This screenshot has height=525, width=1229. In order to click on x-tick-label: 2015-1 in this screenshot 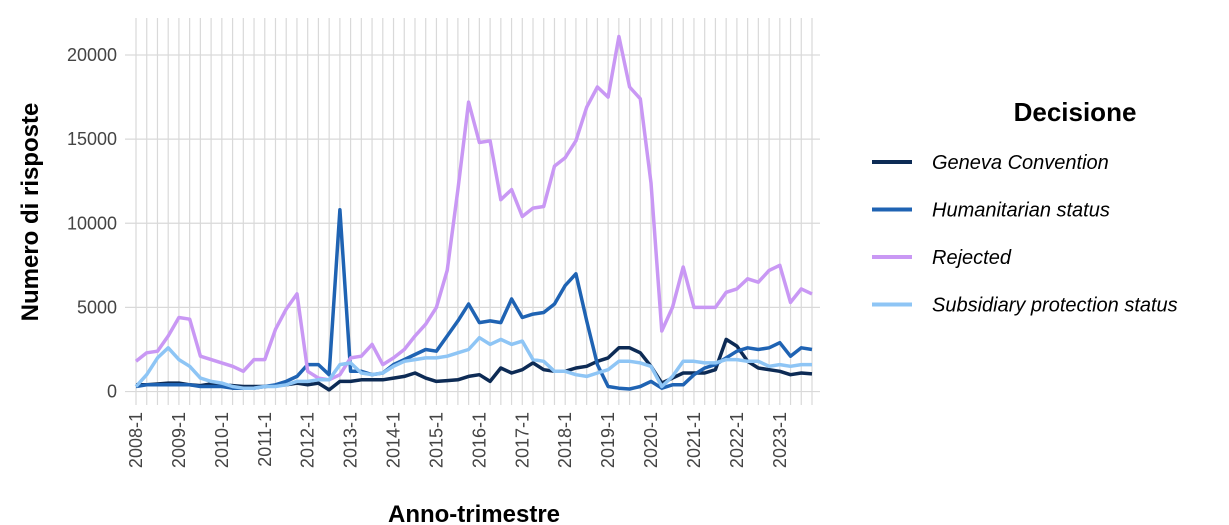, I will do `click(436, 440)`.